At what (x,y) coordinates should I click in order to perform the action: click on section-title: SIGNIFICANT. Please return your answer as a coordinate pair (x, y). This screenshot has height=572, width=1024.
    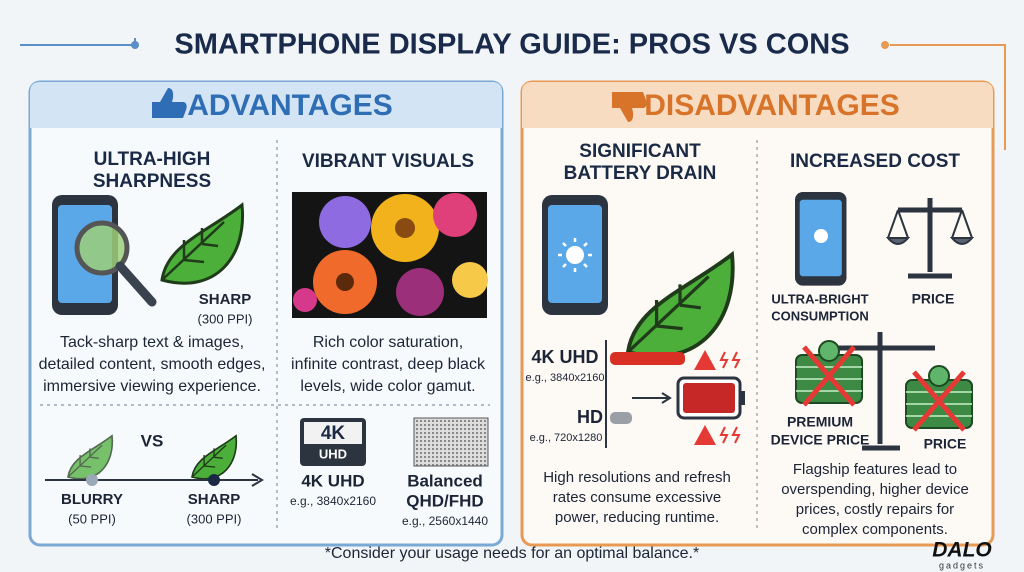
    Looking at the image, I should click on (640, 151).